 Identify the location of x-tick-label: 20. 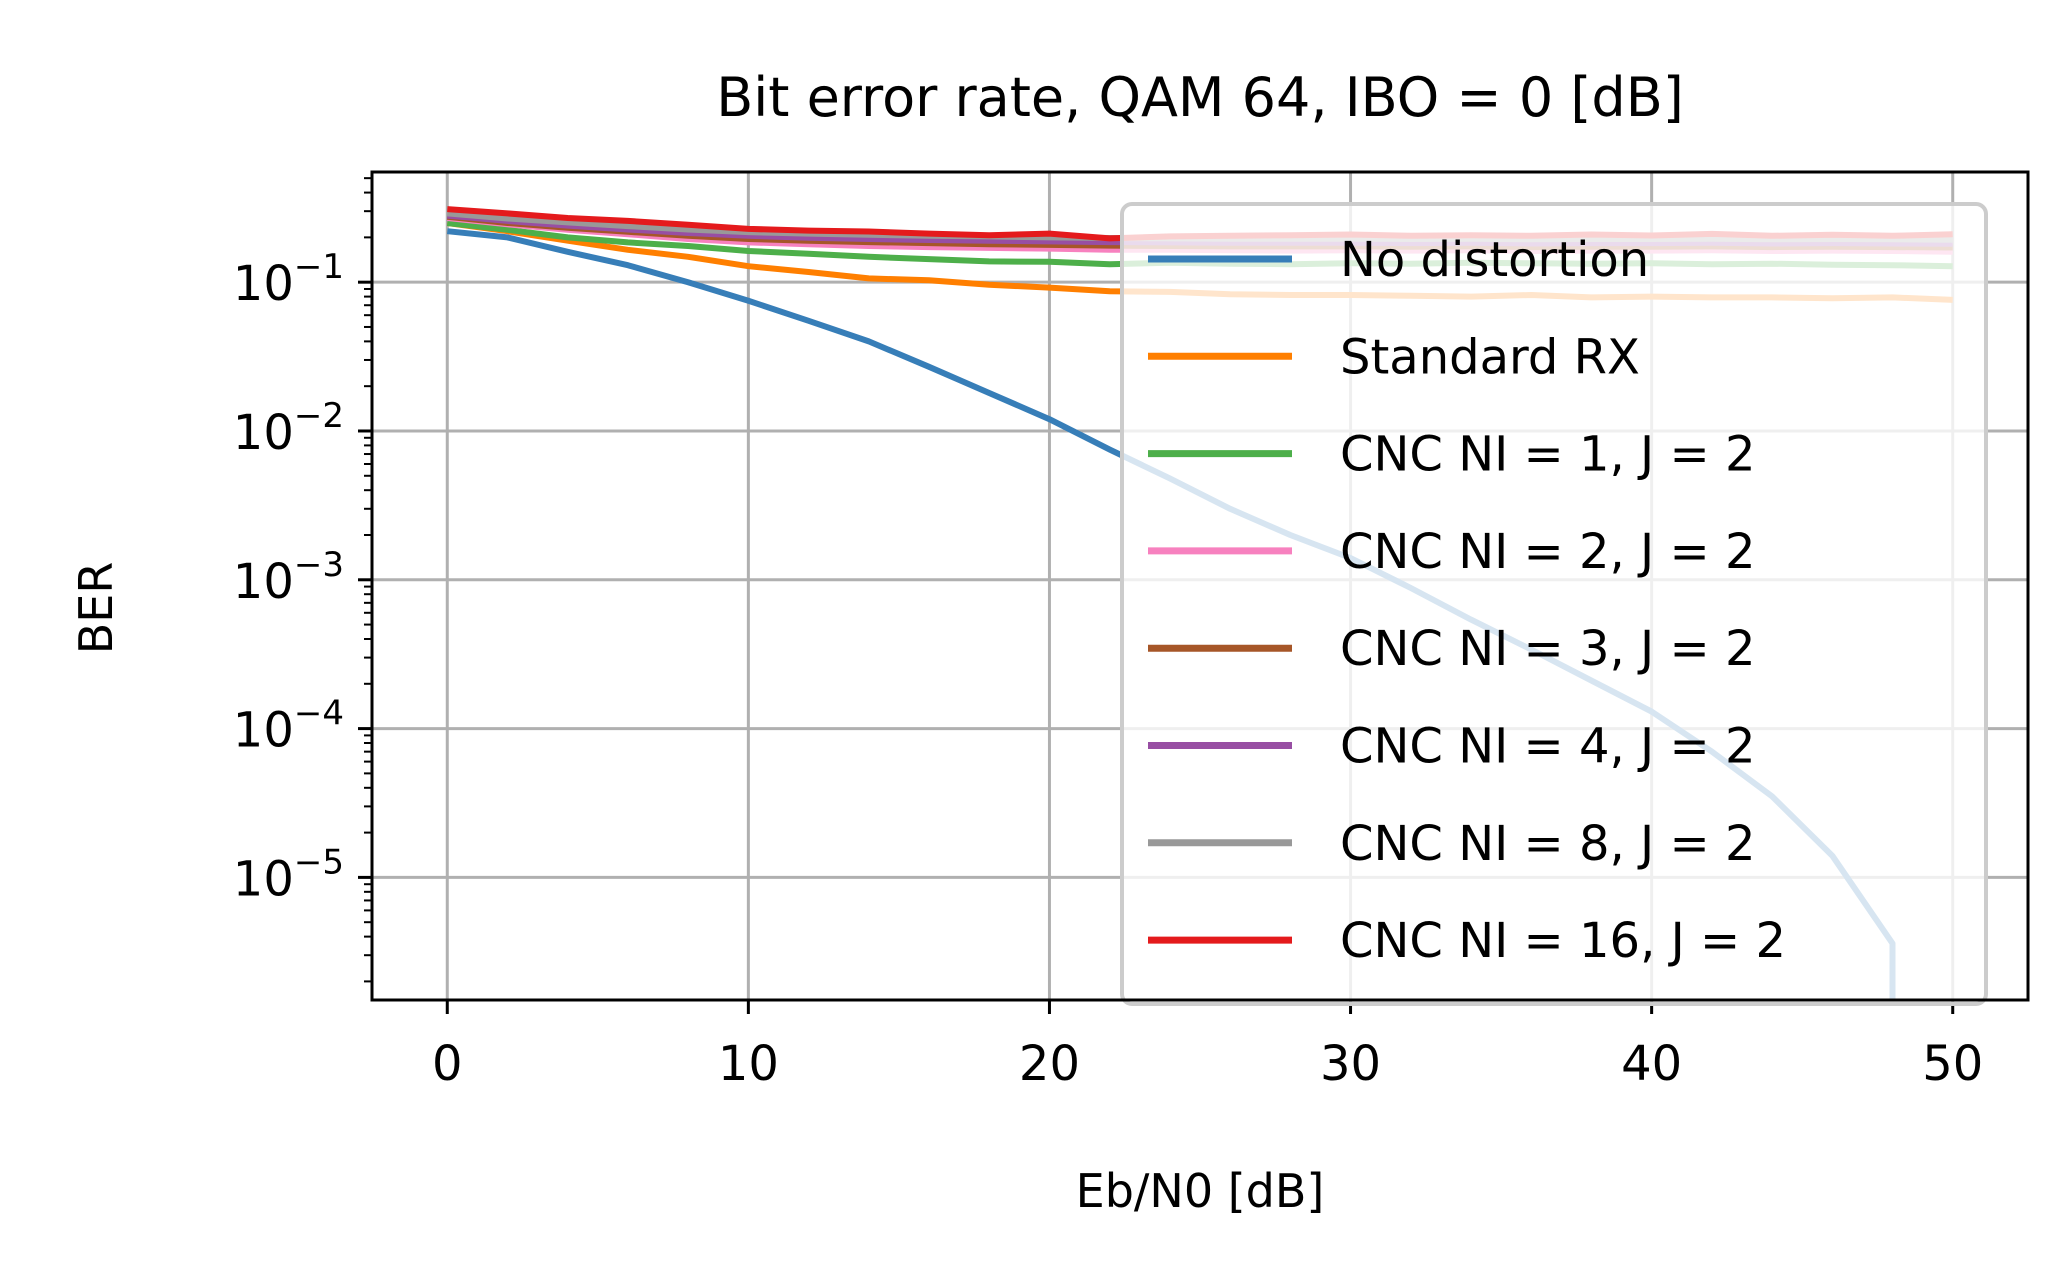
(1049, 1064).